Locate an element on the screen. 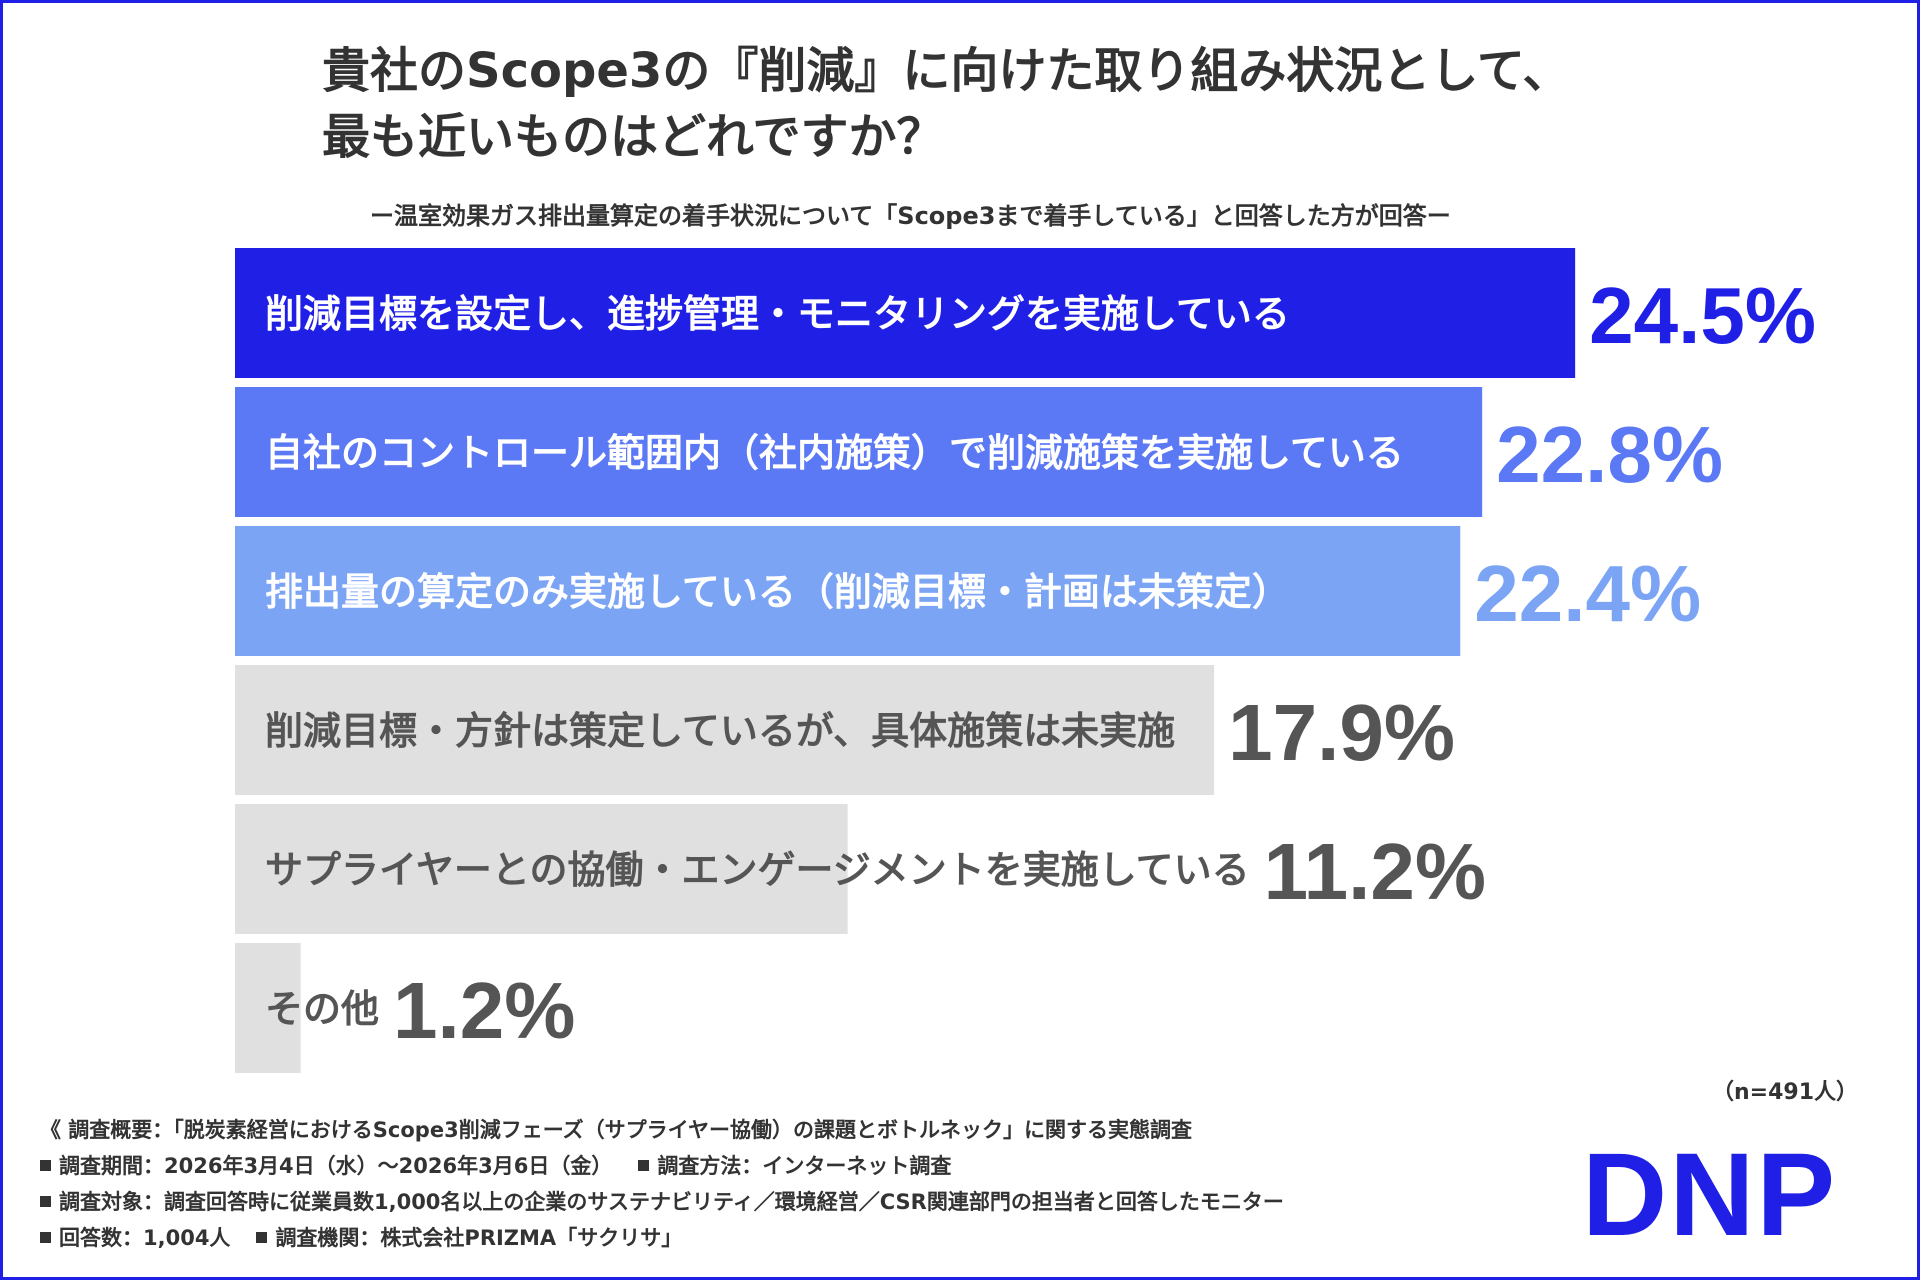 The image size is (1920, 1280). value-label-2: 22.8% is located at coordinates (1609, 454).